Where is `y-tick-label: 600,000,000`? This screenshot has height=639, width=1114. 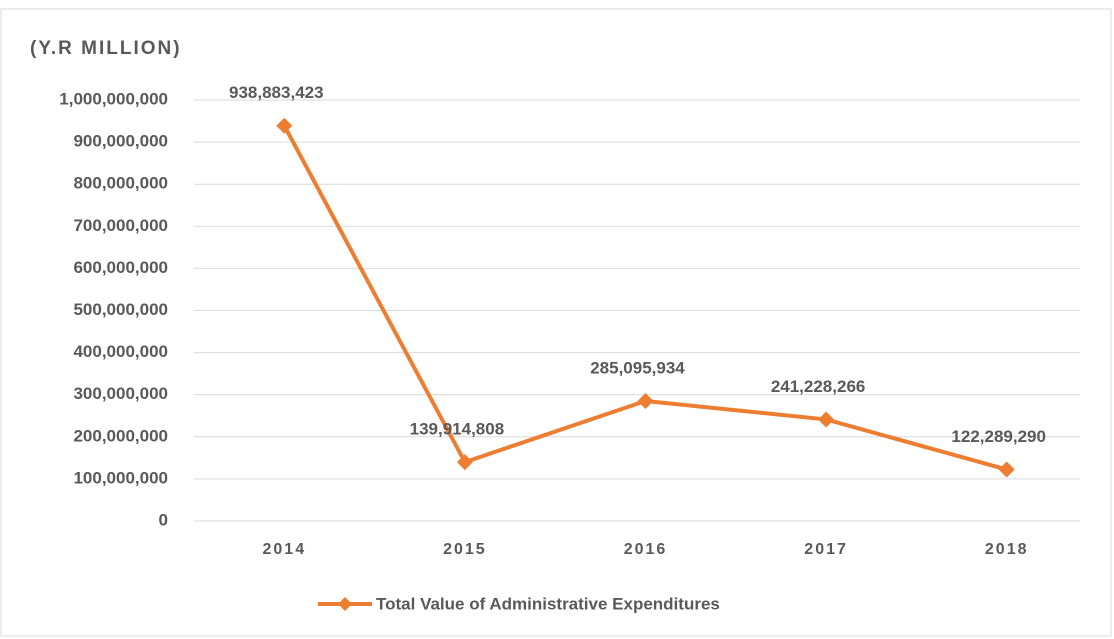
y-tick-label: 600,000,000 is located at coordinates (120, 267).